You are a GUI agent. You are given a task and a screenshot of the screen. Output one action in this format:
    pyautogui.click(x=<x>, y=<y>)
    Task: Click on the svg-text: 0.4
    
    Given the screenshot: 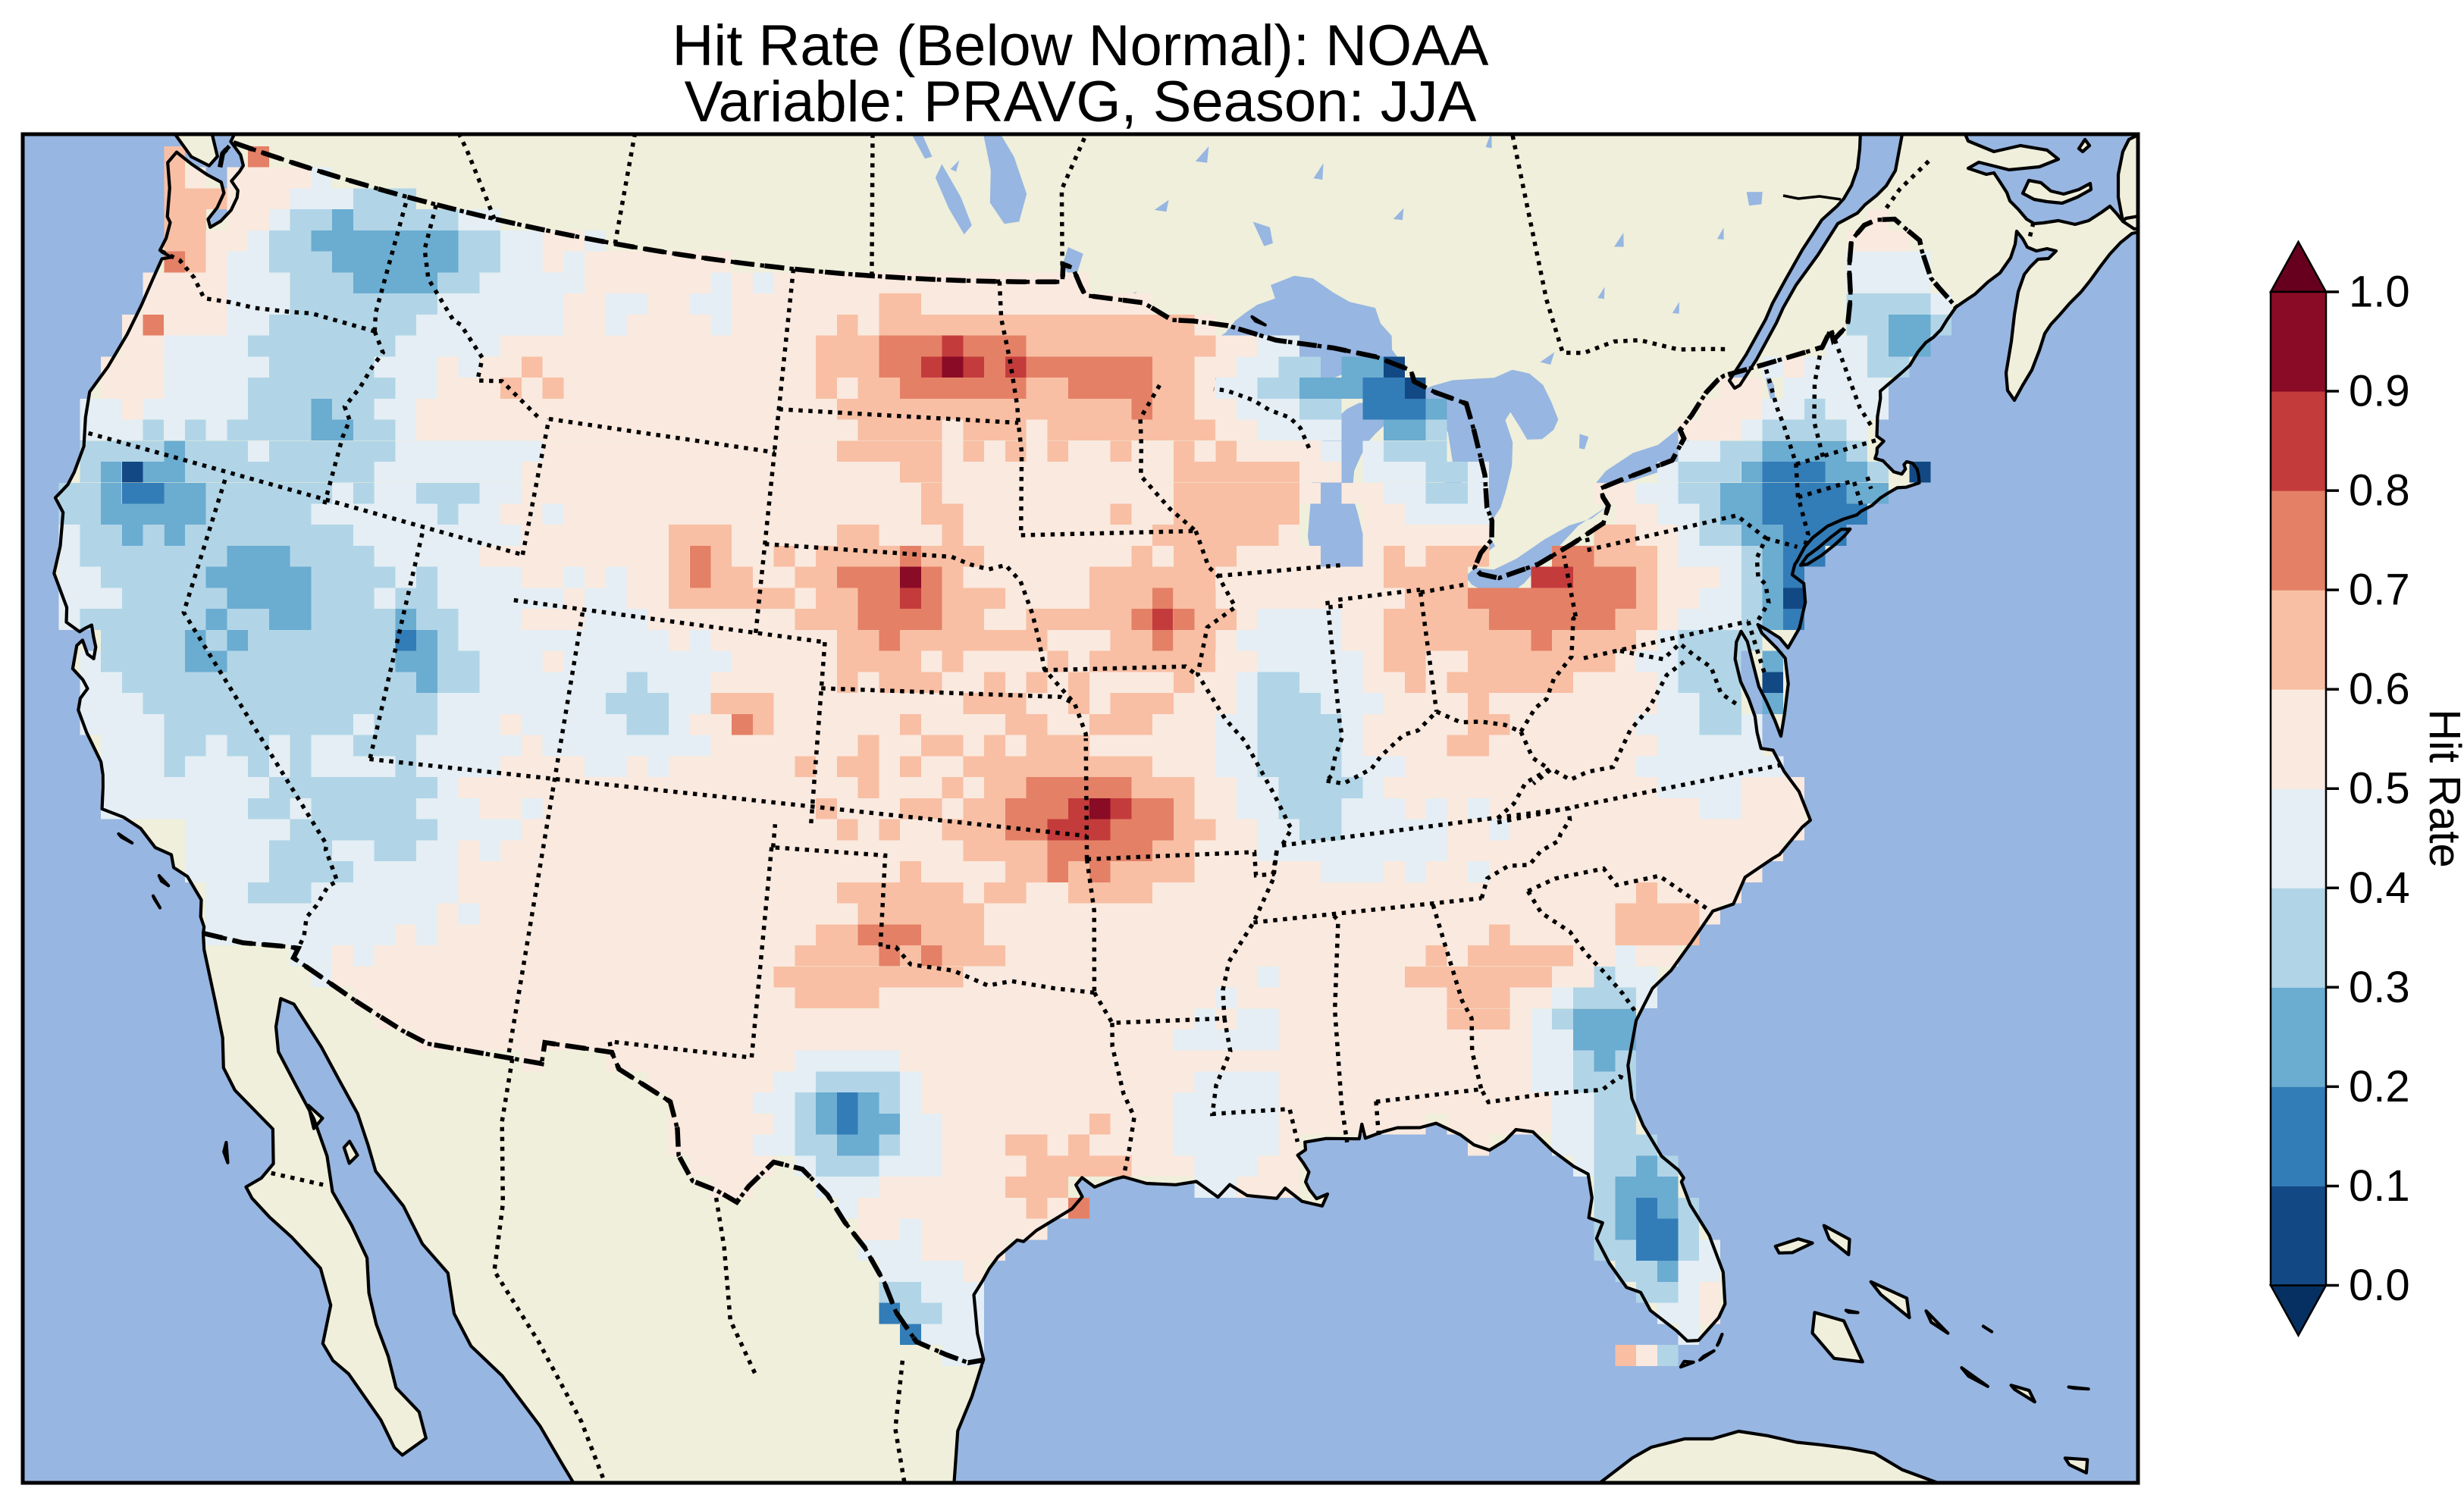 What is the action you would take?
    pyautogui.click(x=2380, y=888)
    